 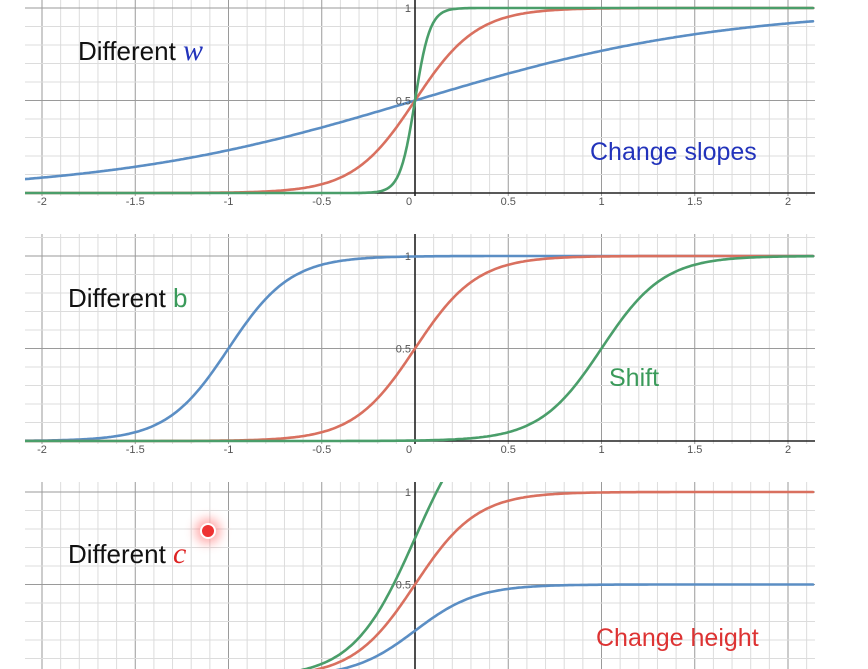 I want to click on panel1-annotation-label: Different, so click(x=127, y=51).